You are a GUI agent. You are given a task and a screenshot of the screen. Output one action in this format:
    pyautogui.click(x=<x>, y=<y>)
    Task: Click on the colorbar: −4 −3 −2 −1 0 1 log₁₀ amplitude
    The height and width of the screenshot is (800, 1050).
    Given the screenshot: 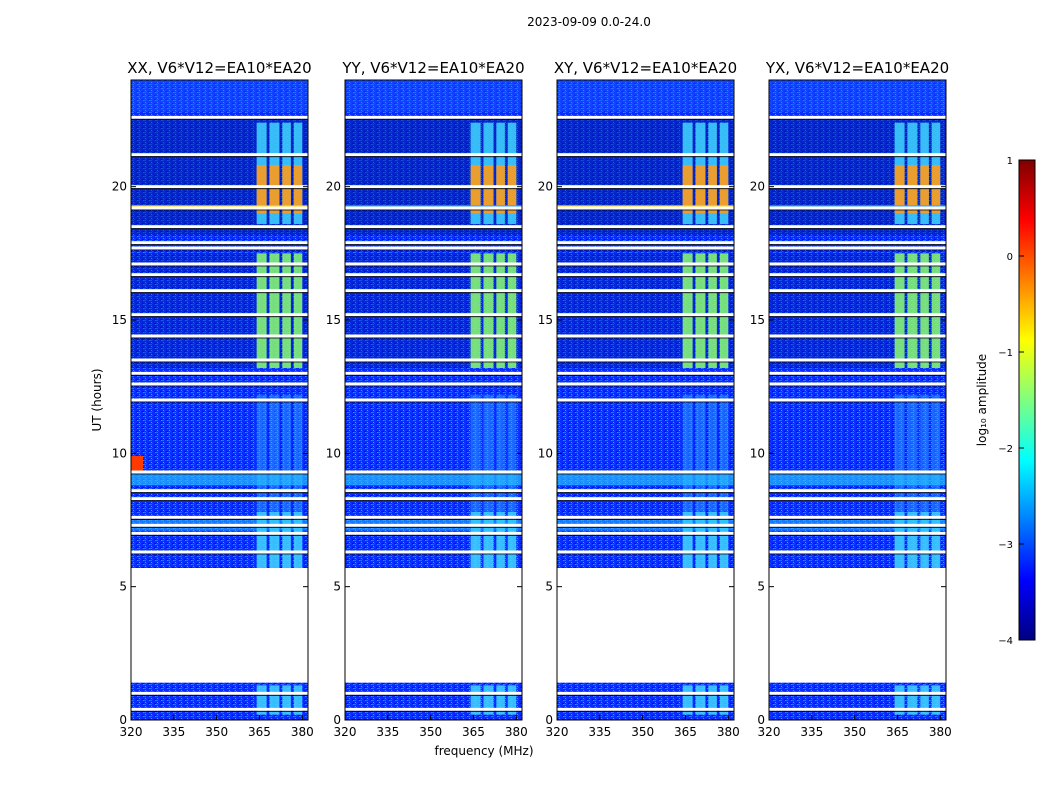 What is the action you would take?
    pyautogui.click(x=1005, y=401)
    